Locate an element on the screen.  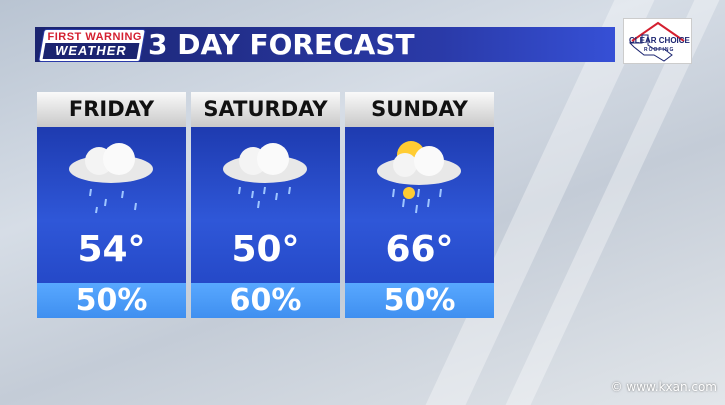
day-name: FRIDAY is located at coordinates (111, 109).